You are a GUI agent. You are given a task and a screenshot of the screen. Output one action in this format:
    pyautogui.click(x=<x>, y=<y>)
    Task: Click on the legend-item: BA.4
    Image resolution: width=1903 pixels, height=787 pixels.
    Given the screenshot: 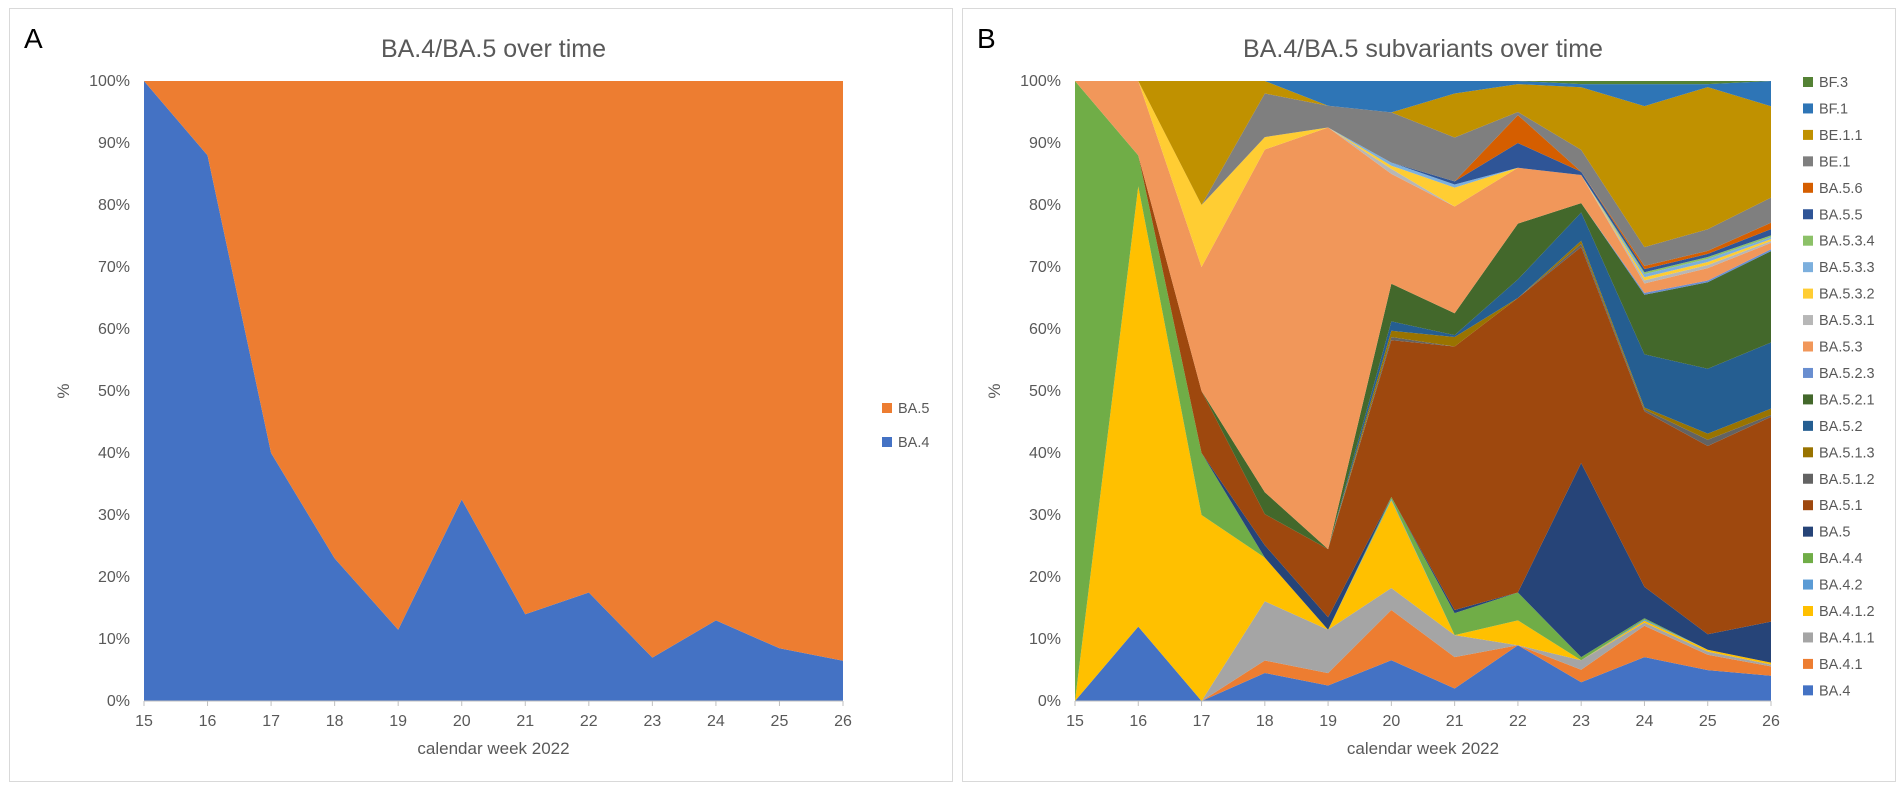 What is the action you would take?
    pyautogui.click(x=1826, y=691)
    